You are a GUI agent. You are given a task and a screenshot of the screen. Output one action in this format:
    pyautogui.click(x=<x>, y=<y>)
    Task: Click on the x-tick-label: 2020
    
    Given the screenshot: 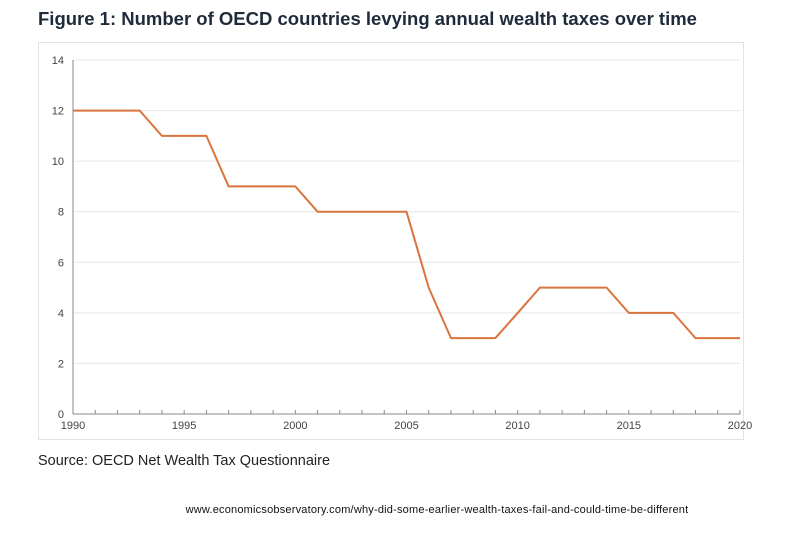 What is the action you would take?
    pyautogui.click(x=740, y=426)
    